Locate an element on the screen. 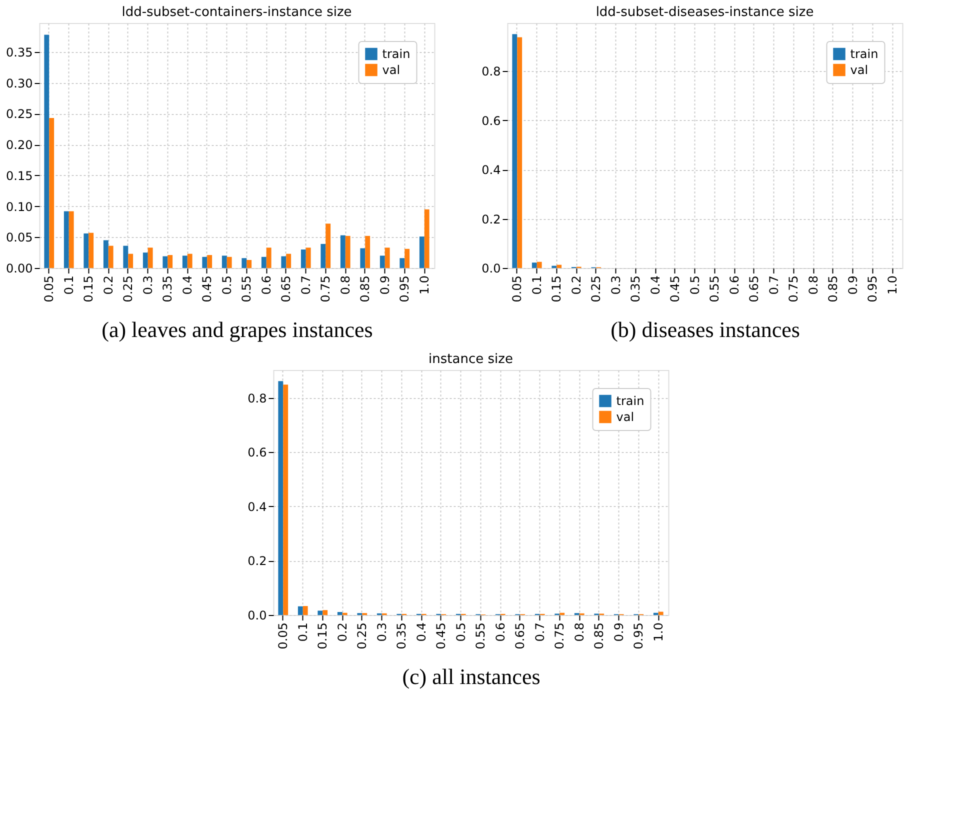  chart-title: ldd-subset-containers-instance size is located at coordinates (237, 12).